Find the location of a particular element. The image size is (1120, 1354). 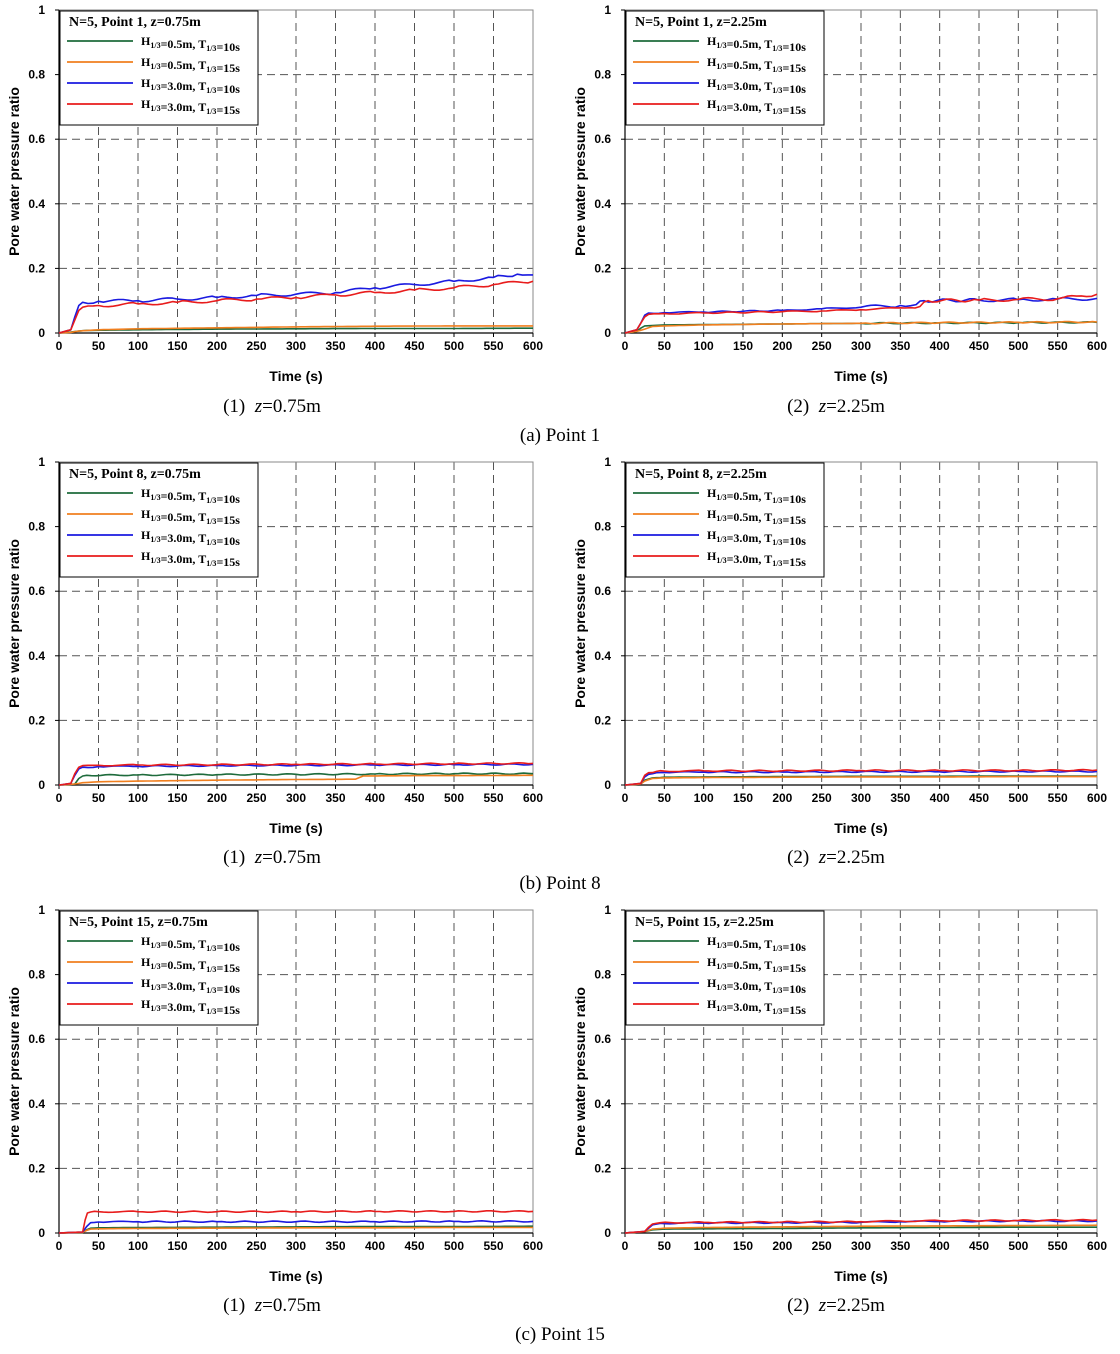

row-caption-point15: (c) Point 15 is located at coordinates (560, 1334).